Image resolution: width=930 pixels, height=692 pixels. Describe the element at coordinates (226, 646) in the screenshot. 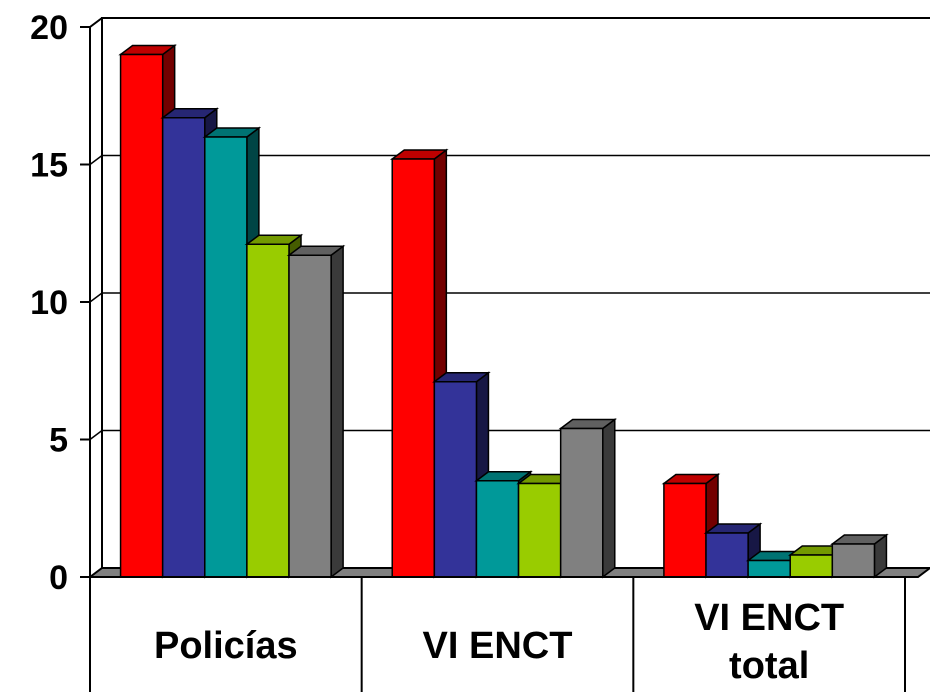

I see `category-label: Policías` at that location.